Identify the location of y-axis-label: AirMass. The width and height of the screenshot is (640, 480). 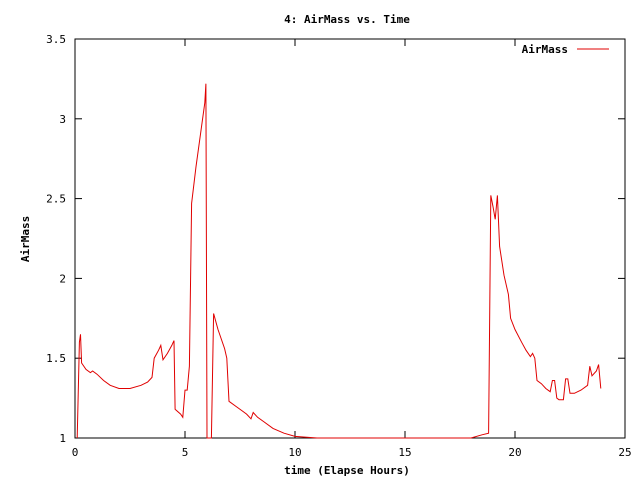
(25, 239).